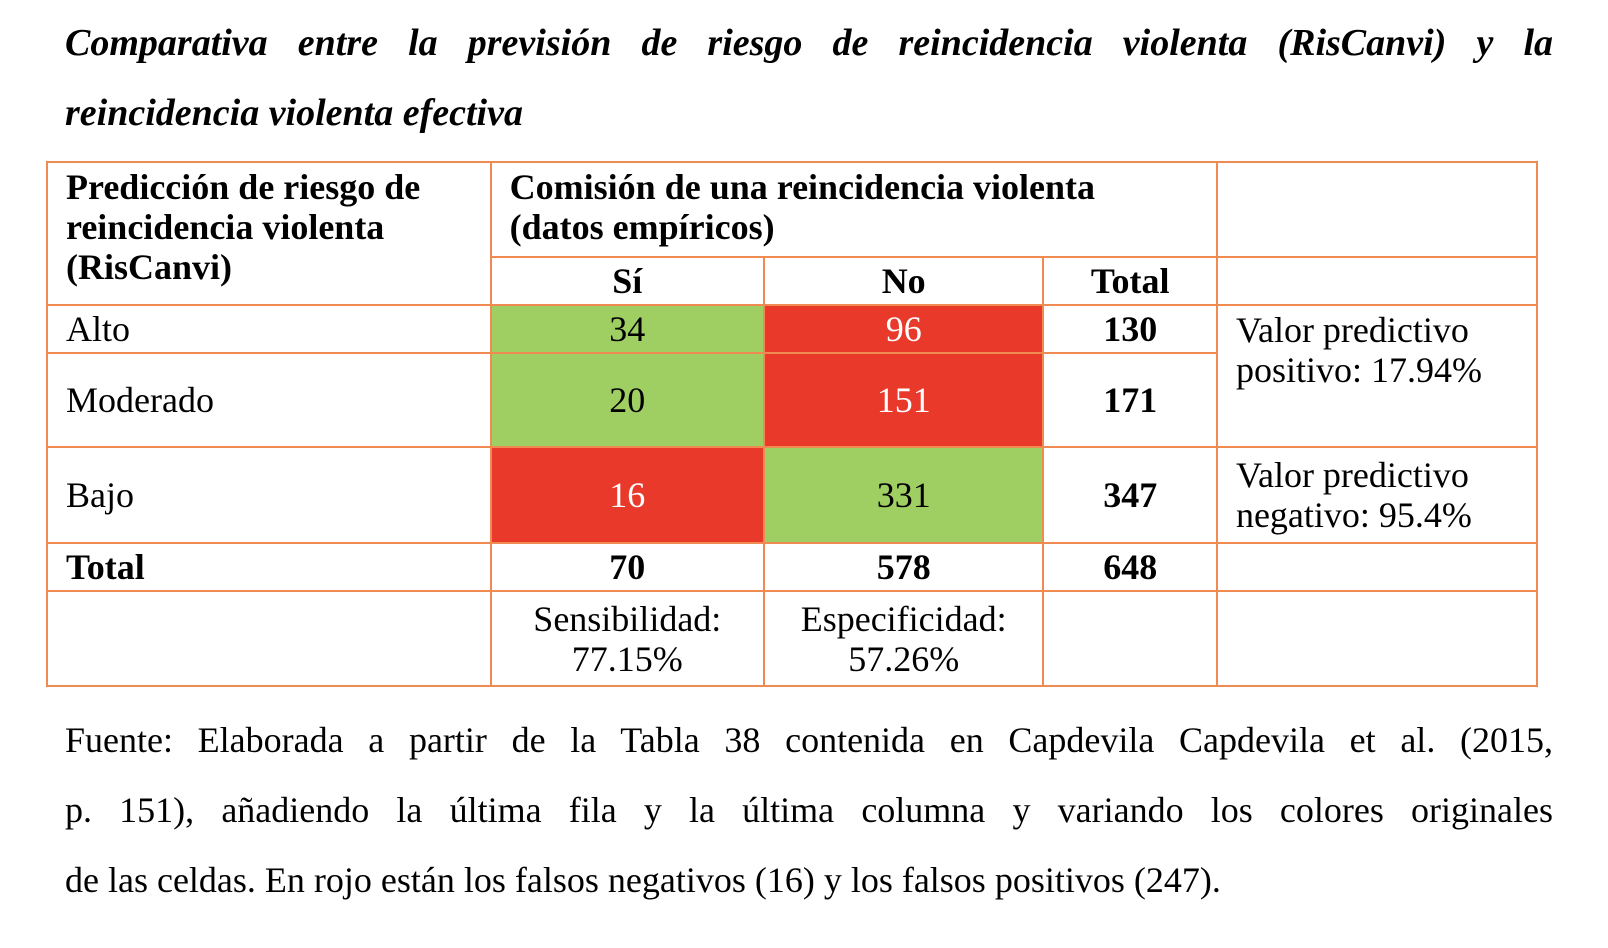  I want to click on cell-moderado-si: 20, so click(627, 400).